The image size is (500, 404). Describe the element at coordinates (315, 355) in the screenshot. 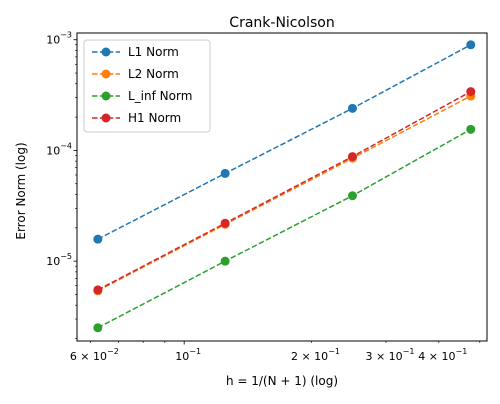

I see `x-tick-label: 2 × 10⁻¹` at that location.